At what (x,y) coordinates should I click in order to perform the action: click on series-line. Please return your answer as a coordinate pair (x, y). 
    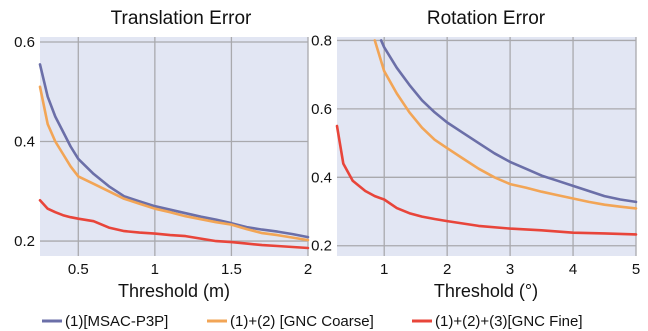
    Looking at the image, I should click on (174, 224).